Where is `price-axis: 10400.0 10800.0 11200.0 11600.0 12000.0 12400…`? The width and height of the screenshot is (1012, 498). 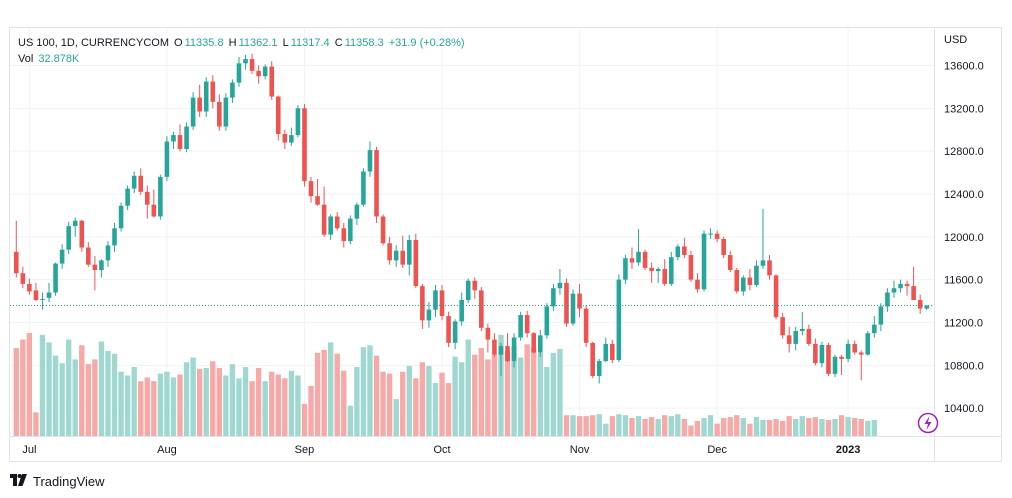 price-axis: 10400.0 10800.0 11200.0 11600.0 12000.0 12400… is located at coordinates (964, 237).